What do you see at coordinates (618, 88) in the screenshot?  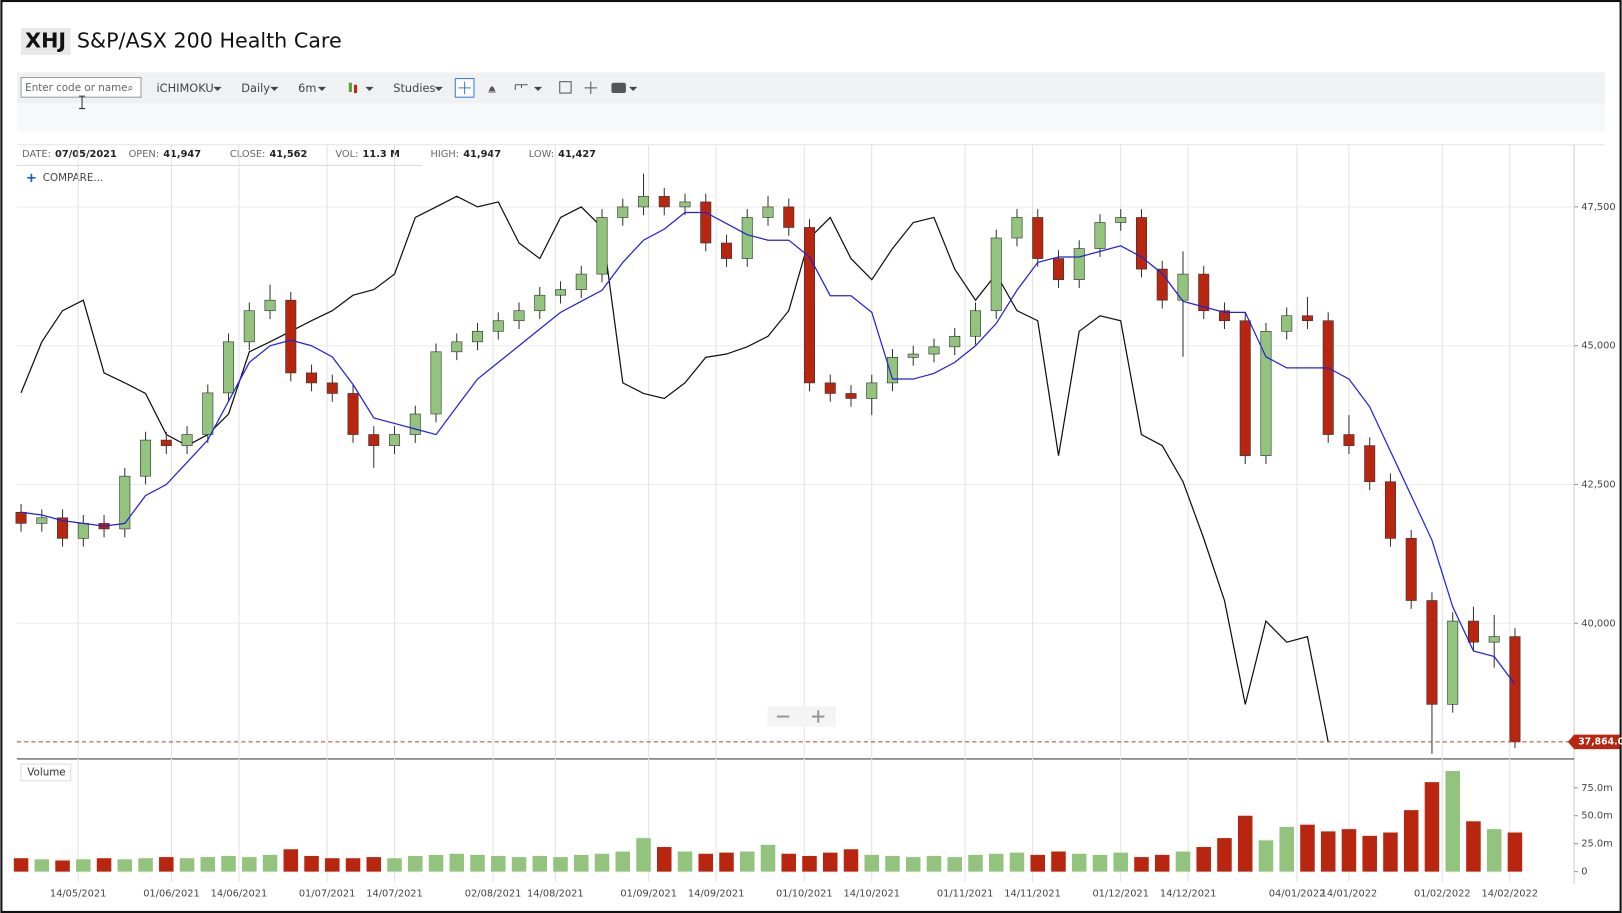 I see `camera-icon` at bounding box center [618, 88].